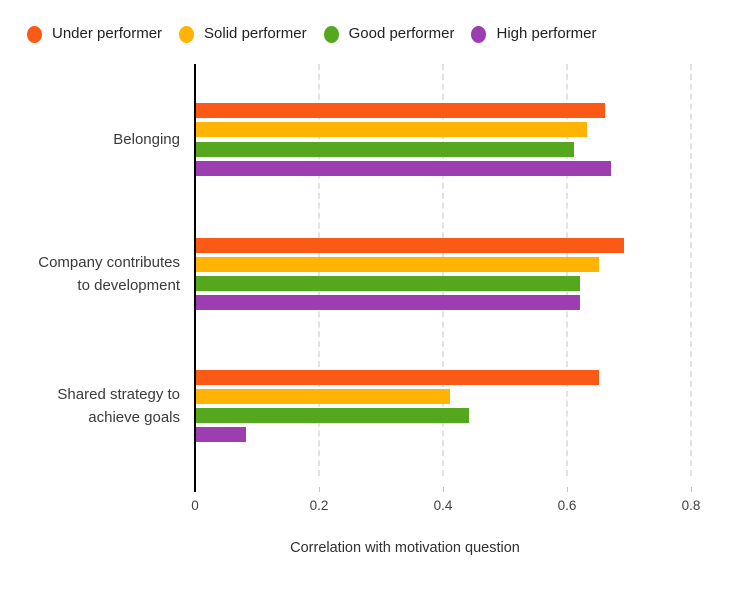  Describe the element at coordinates (319, 505) in the screenshot. I see `x-tick-label: 0.2` at that location.